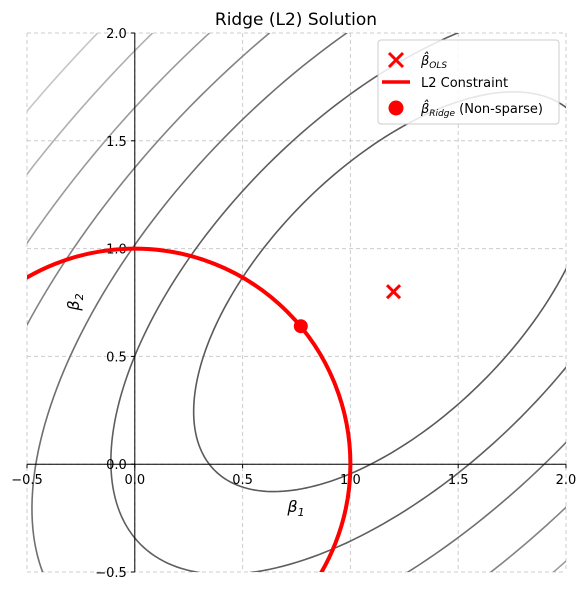  I want to click on legend-label-ridge: β̂Ridge (Non-sparse), so click(481, 109).